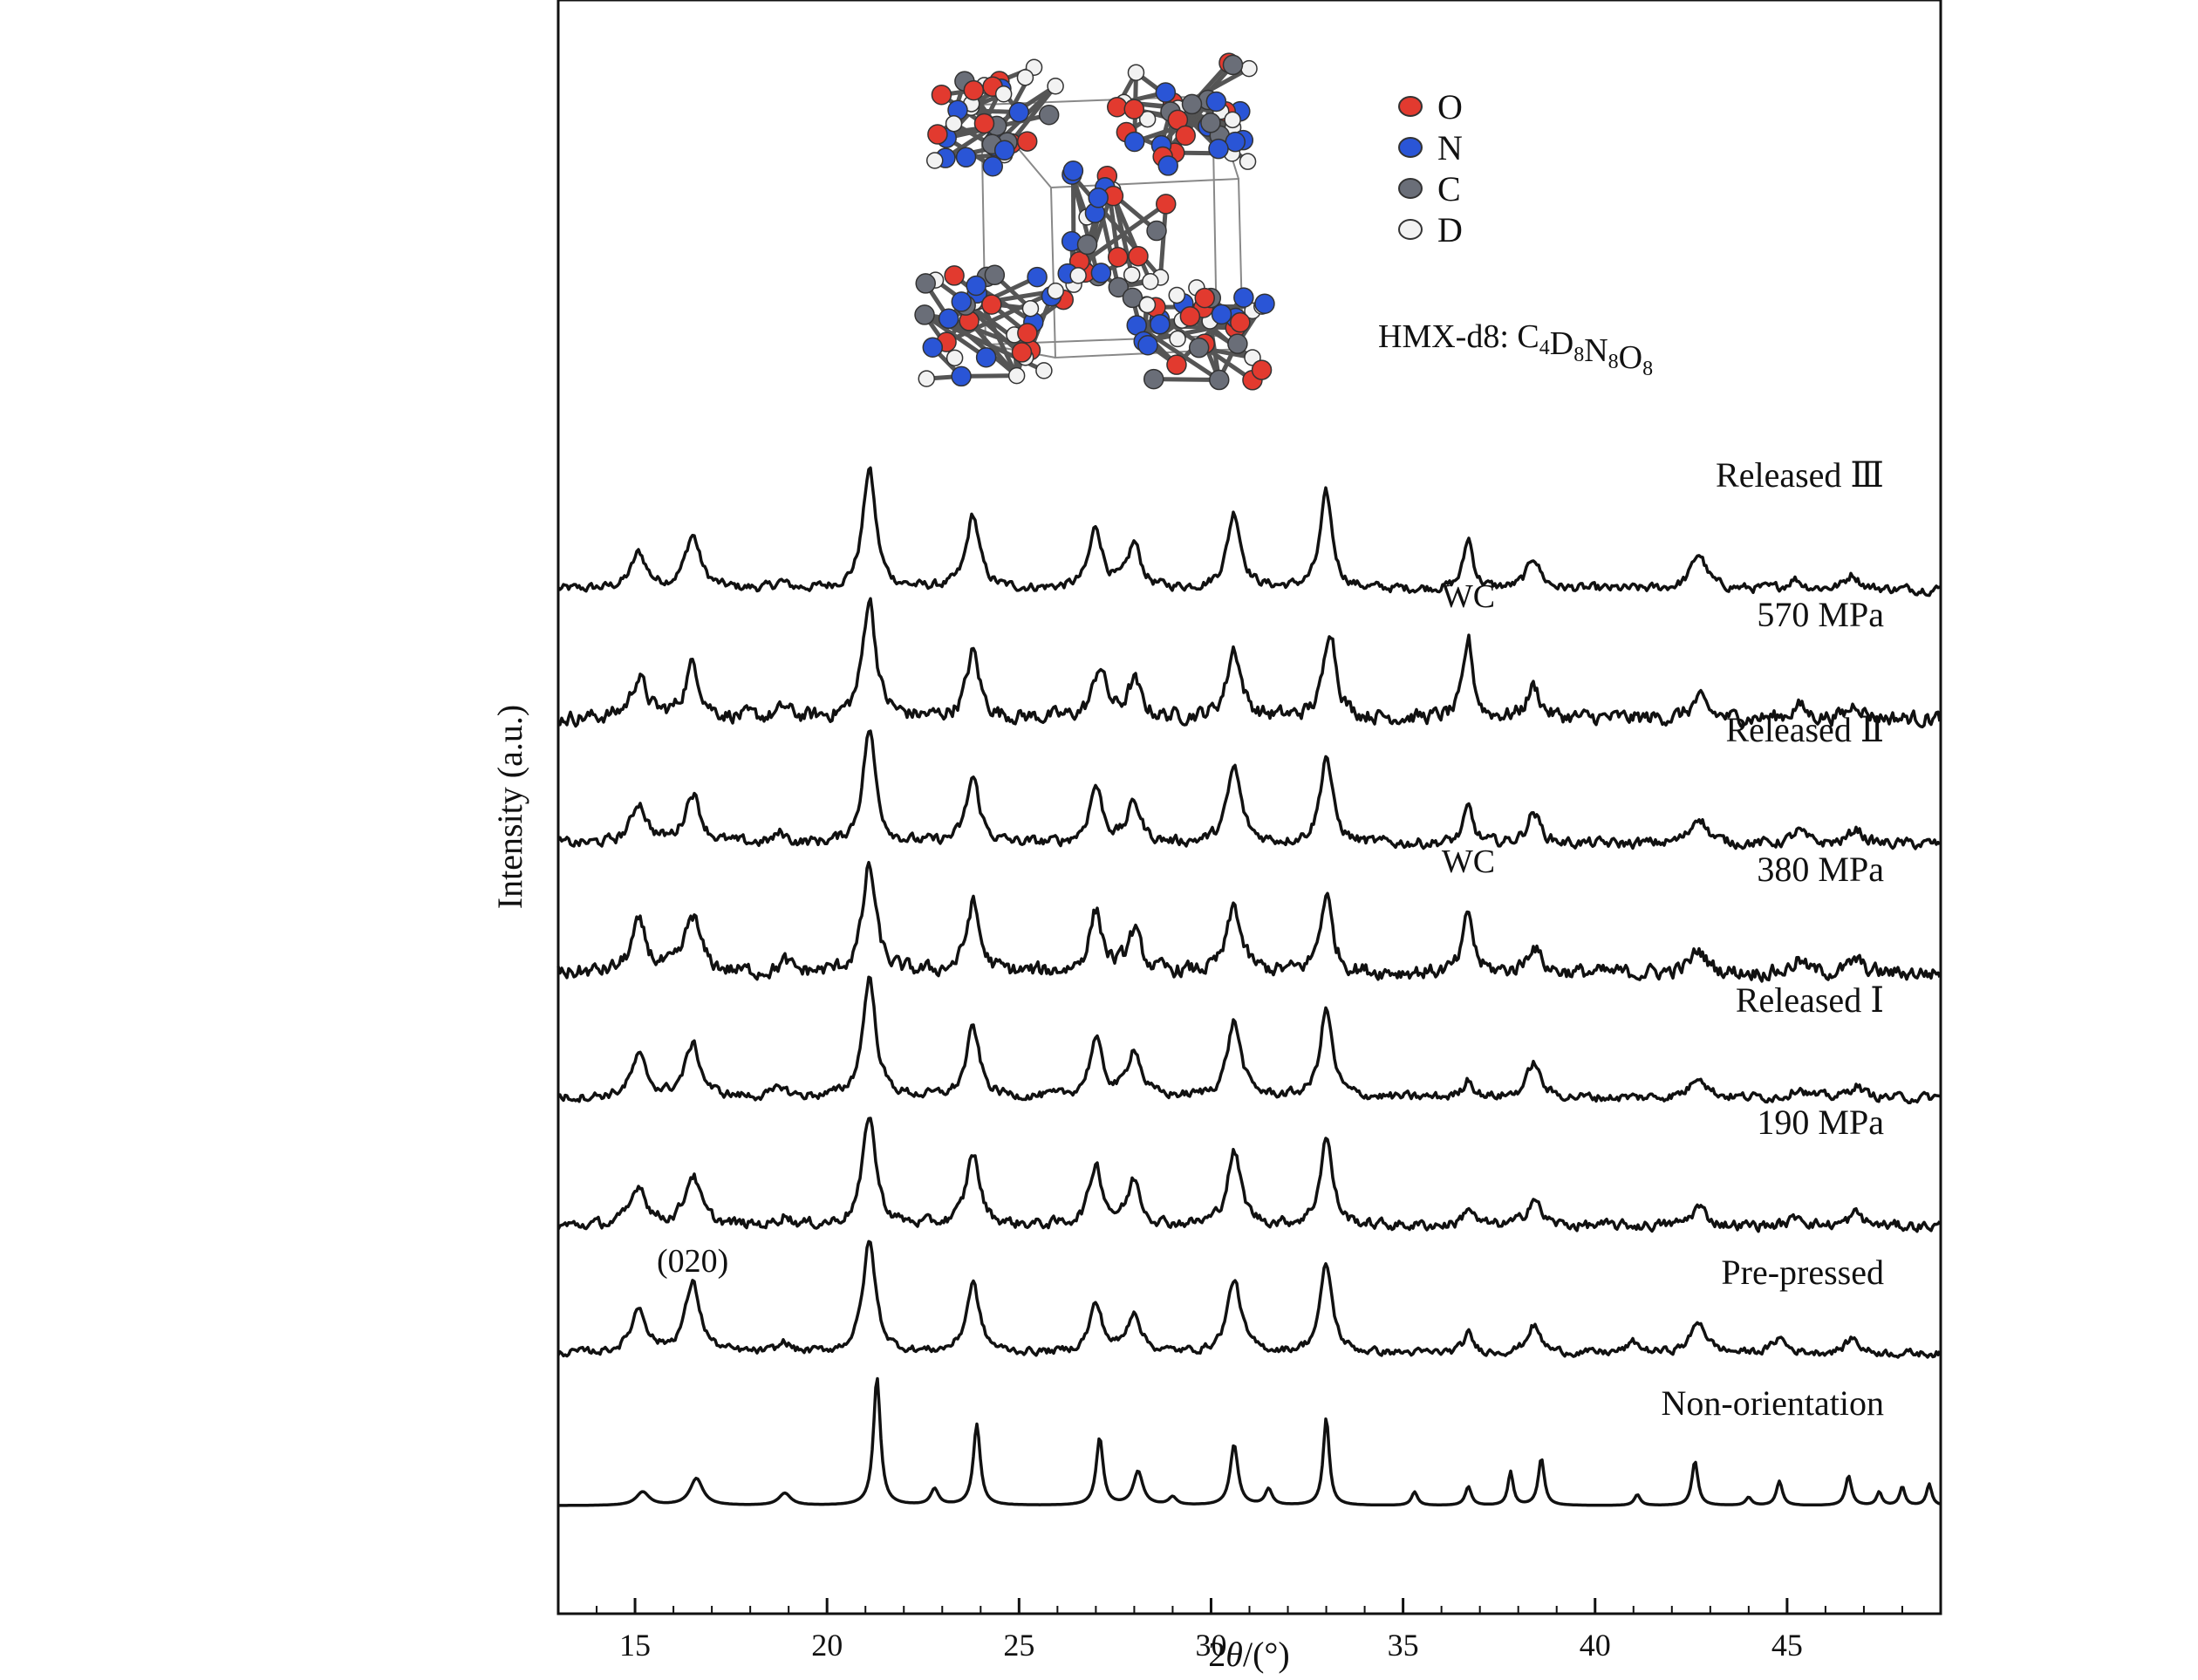  Describe the element at coordinates (1450, 147) in the screenshot. I see `legend-label: N` at that location.